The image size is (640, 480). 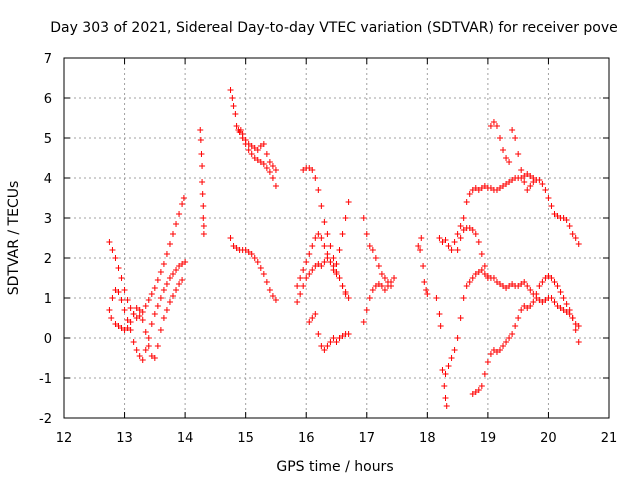 I want to click on x-tick-label: 12, so click(x=64, y=438).